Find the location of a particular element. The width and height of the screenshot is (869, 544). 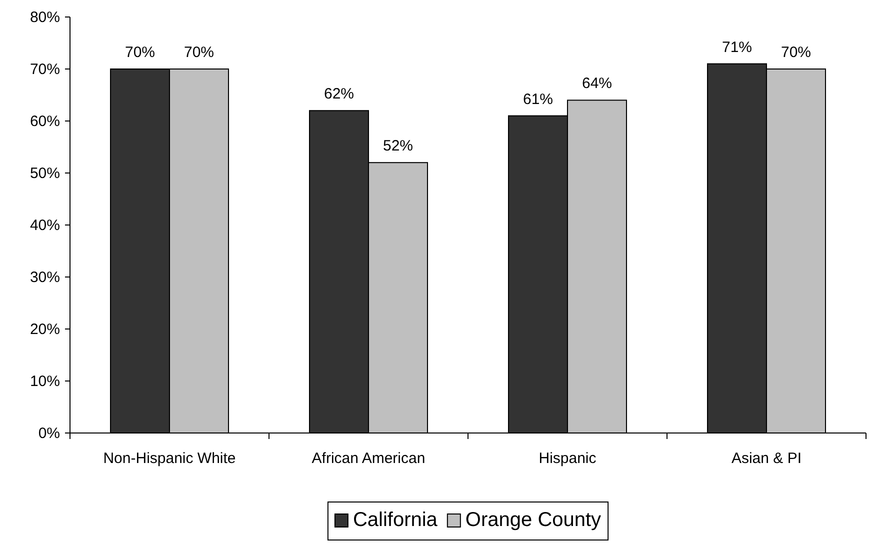

legend-label: California is located at coordinates (395, 520).